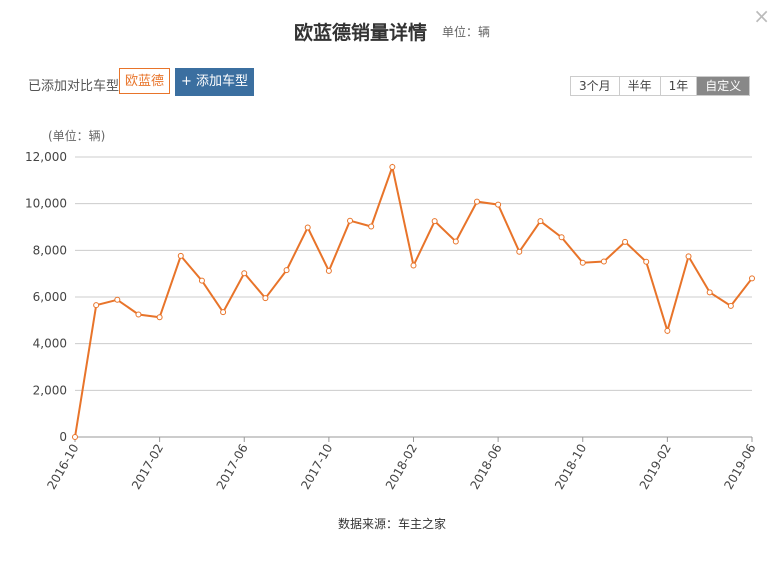 The height and width of the screenshot is (572, 784). Describe the element at coordinates (46, 204) in the screenshot. I see `y-tick-label: 10,000` at that location.